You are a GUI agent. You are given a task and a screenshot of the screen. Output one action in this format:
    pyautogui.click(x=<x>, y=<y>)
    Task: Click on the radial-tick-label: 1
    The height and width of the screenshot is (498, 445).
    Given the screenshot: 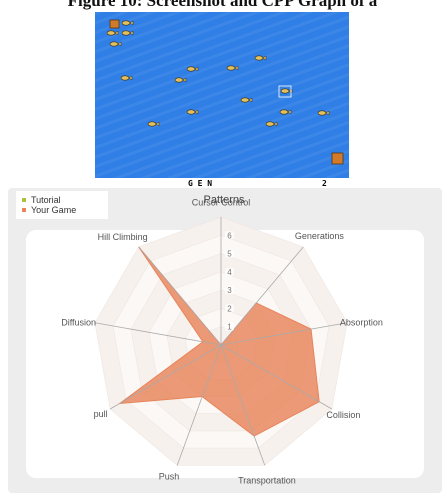 What is the action you would take?
    pyautogui.click(x=229, y=327)
    